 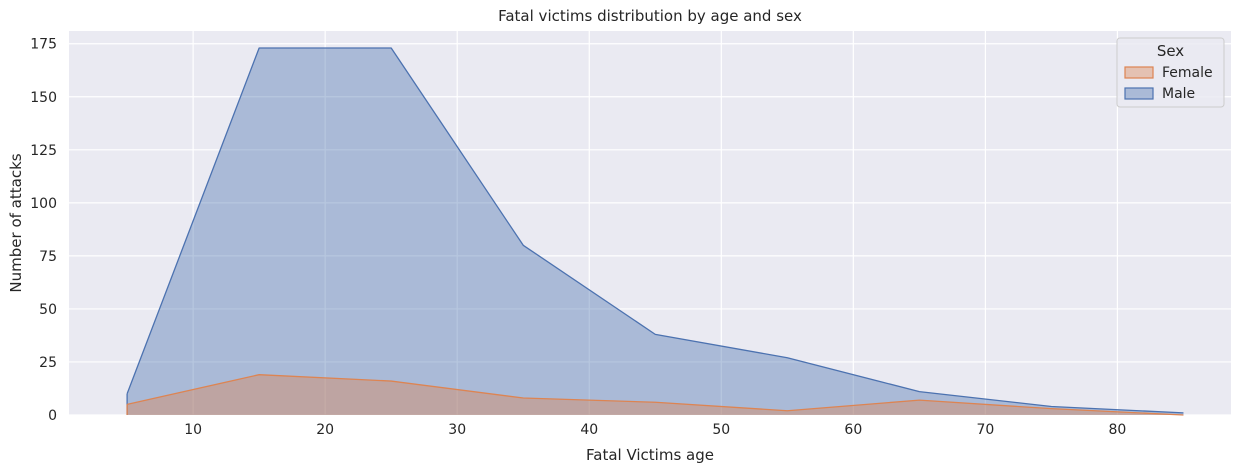 What do you see at coordinates (655, 430) in the screenshot?
I see `x-axis-ticks: 10 20 30 40 50 60 70 80` at bounding box center [655, 430].